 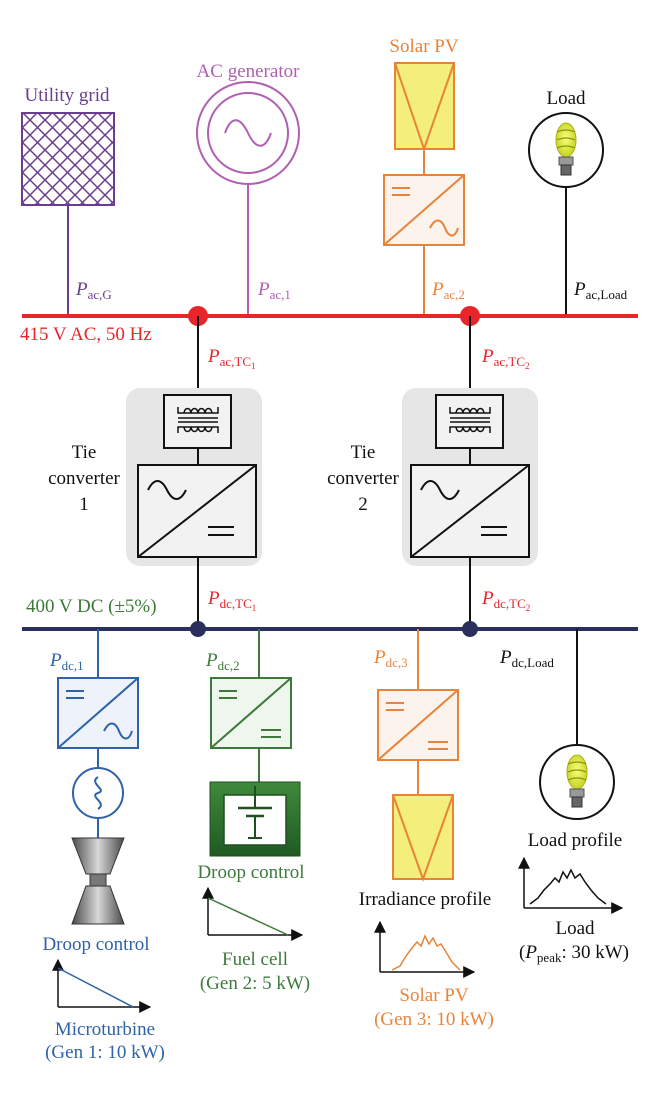 I want to click on droop-control-mt-label: Droop control, so click(x=95, y=944).